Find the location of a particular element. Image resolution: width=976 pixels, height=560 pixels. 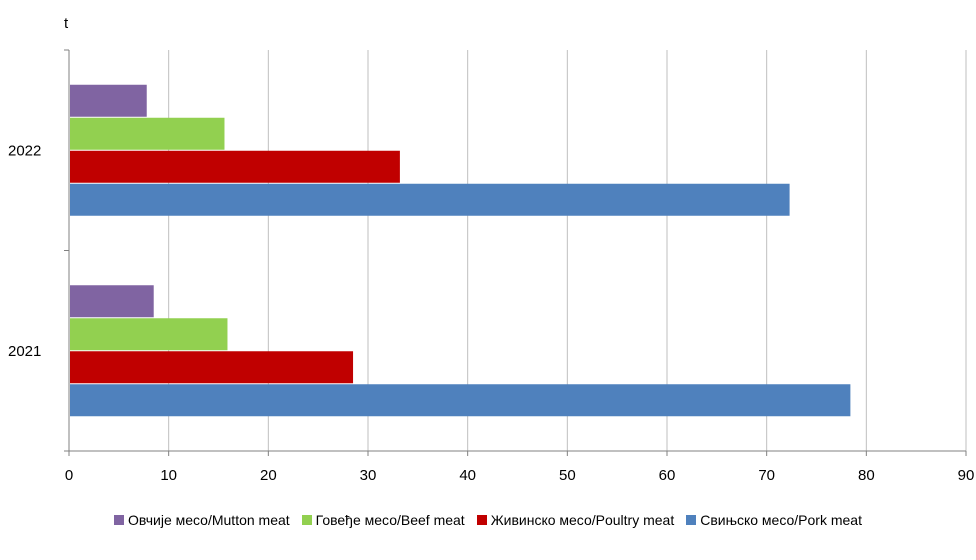

legend-label: Овчије месо/Mutton meat is located at coordinates (209, 520).